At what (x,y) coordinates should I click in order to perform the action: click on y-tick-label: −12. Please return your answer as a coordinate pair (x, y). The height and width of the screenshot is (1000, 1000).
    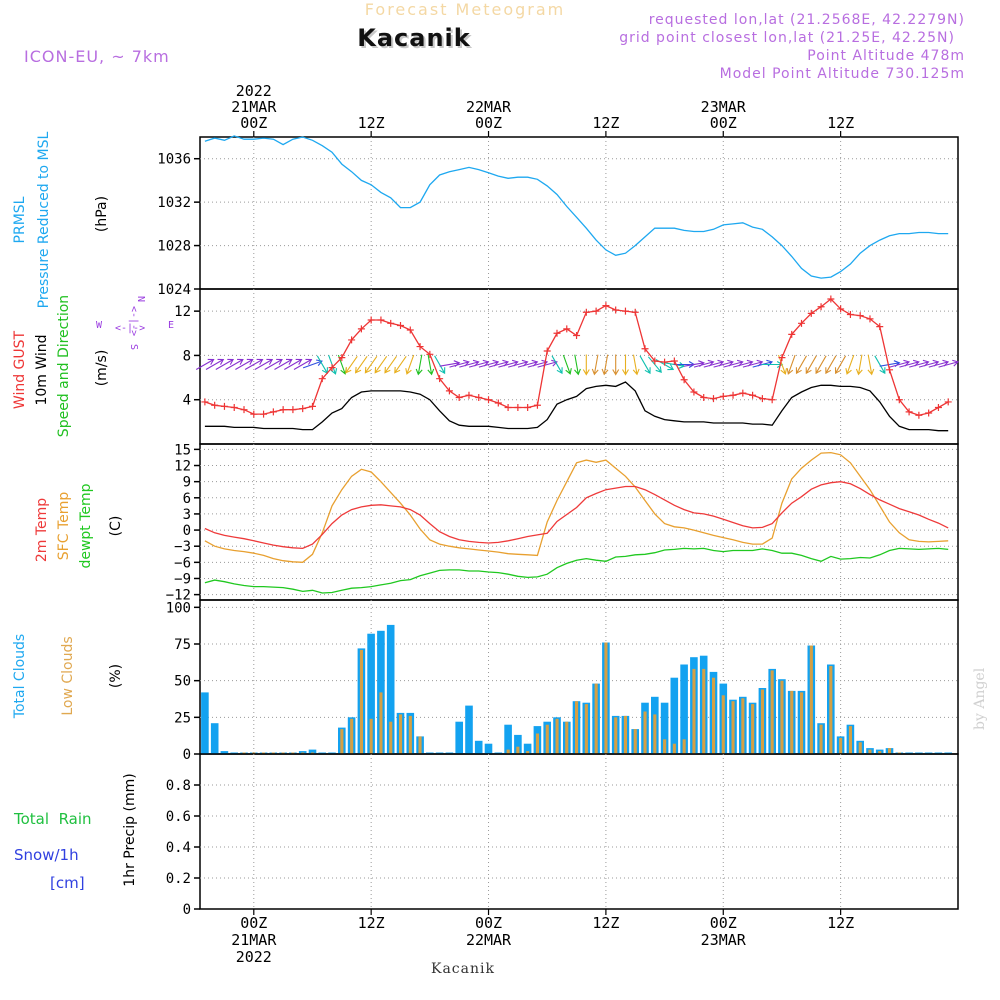
    Looking at the image, I should click on (178, 596).